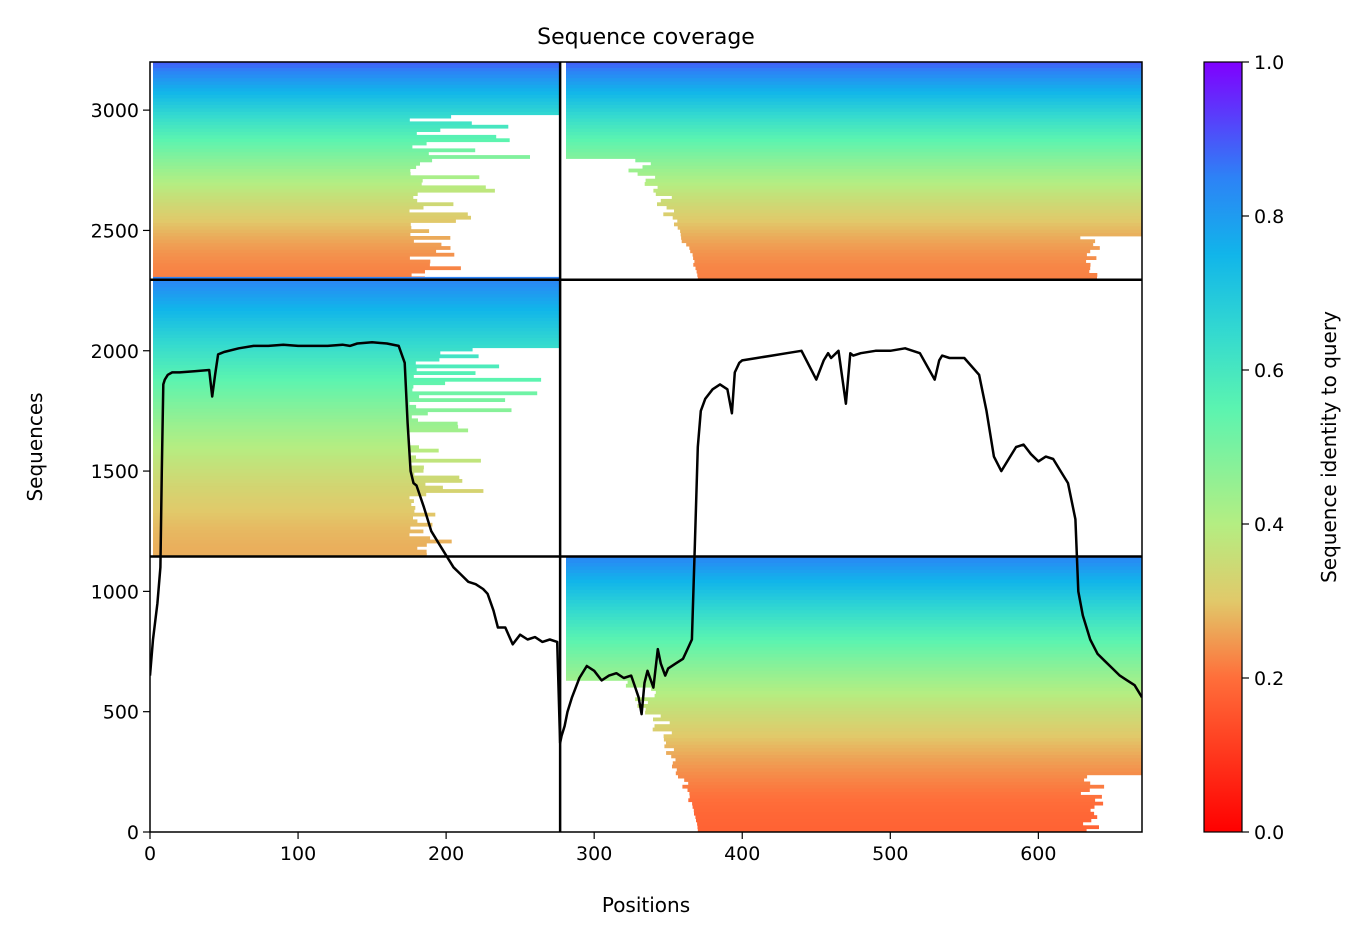  I want to click on y-tick-label: 2500, so click(115, 231).